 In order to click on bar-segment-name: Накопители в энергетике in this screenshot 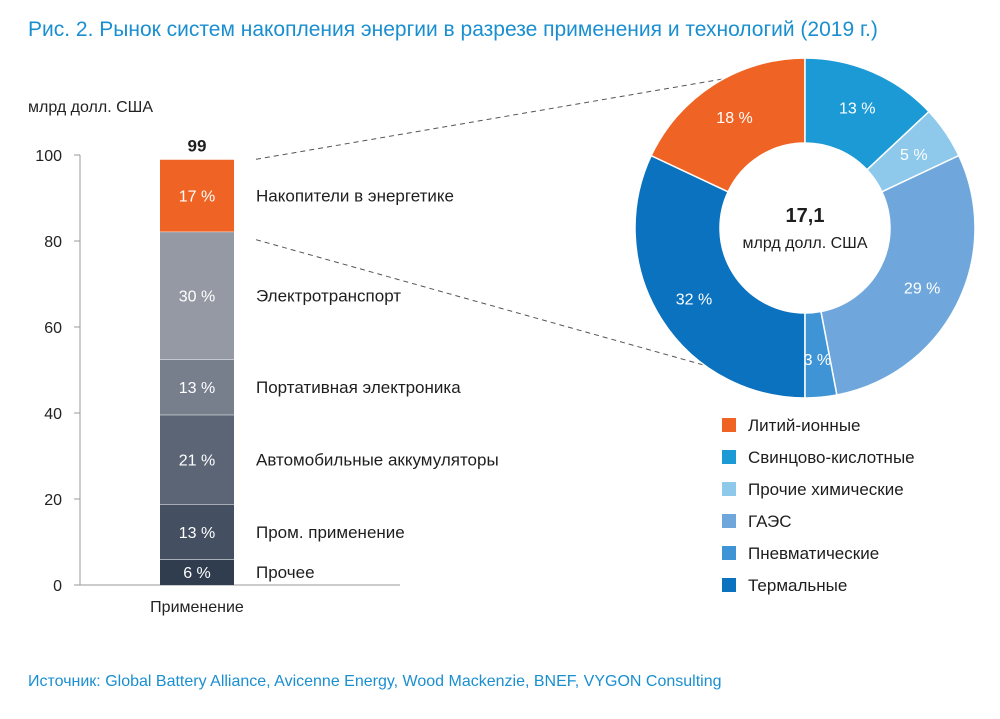, I will do `click(355, 195)`.